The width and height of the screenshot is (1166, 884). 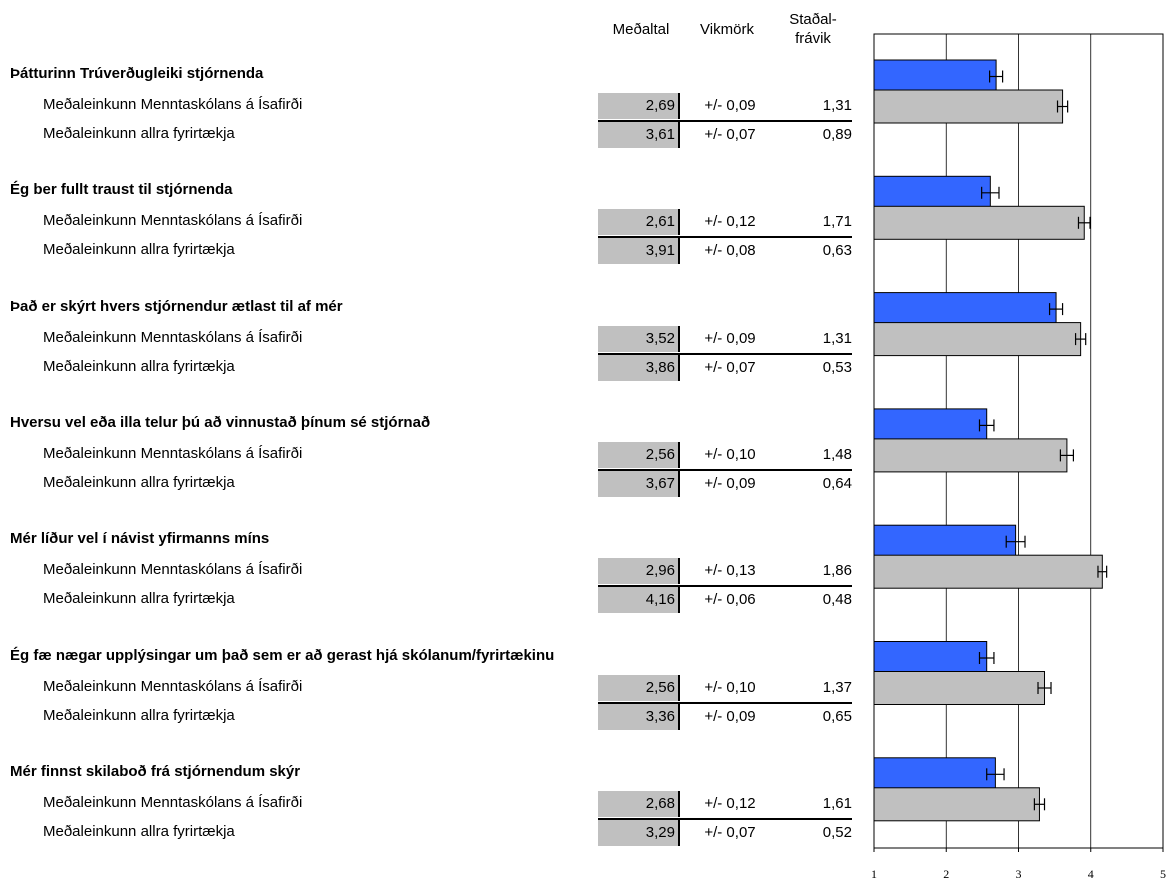 What do you see at coordinates (137, 73) in the screenshot?
I see `group-title: Þátturinn Trúverðugleiki stjórnenda` at bounding box center [137, 73].